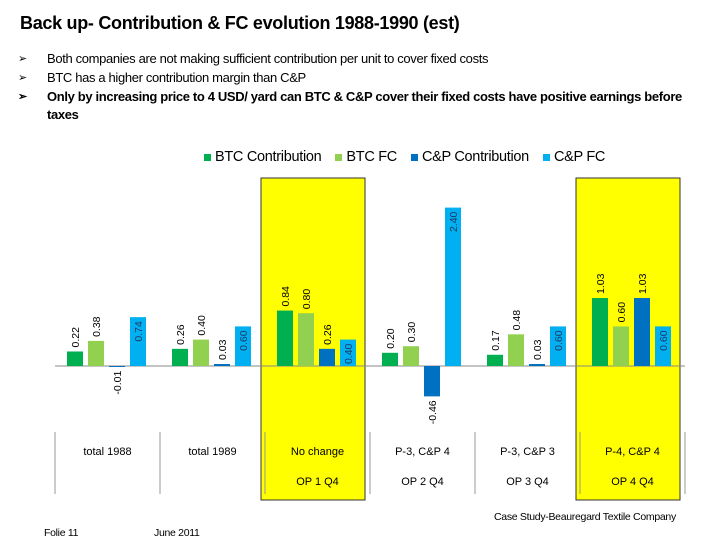 The width and height of the screenshot is (728, 546). I want to click on legend-label: C&P FC, so click(579, 157).